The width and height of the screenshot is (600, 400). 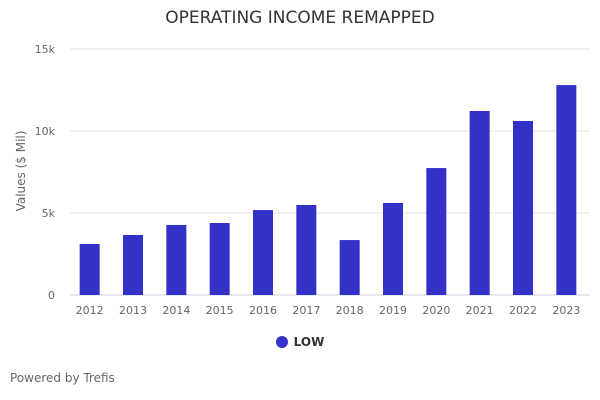 What do you see at coordinates (90, 310) in the screenshot?
I see `x-tick-label: 2012` at bounding box center [90, 310].